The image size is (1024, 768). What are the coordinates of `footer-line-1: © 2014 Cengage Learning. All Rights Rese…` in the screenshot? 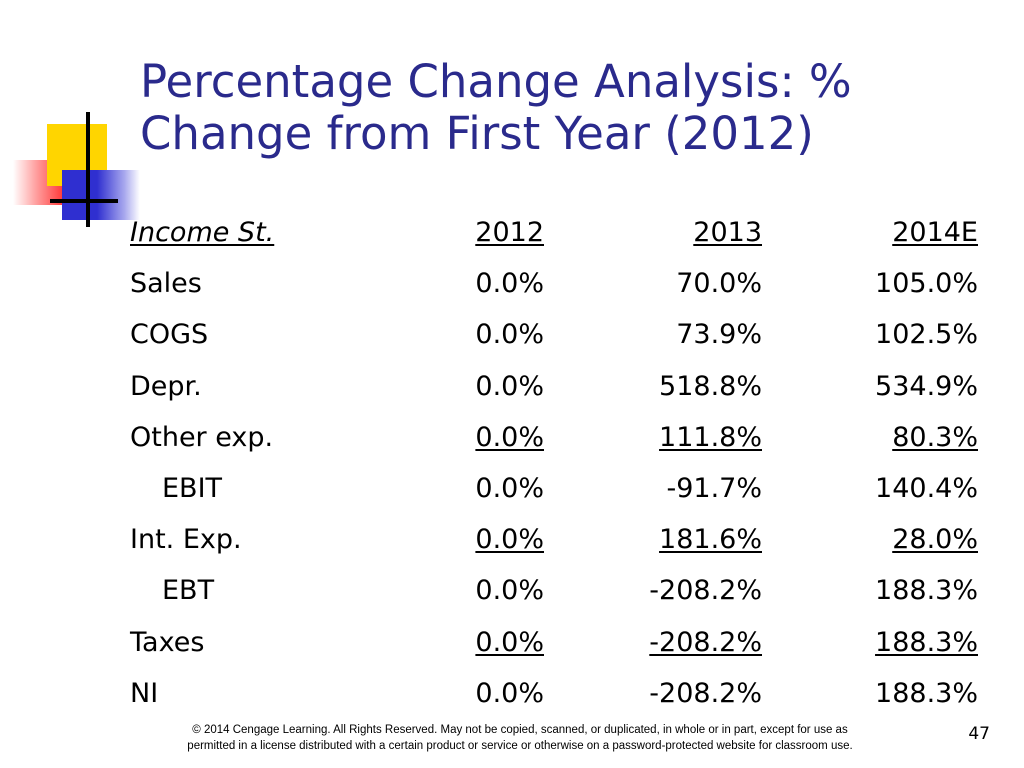 It's located at (520, 730).